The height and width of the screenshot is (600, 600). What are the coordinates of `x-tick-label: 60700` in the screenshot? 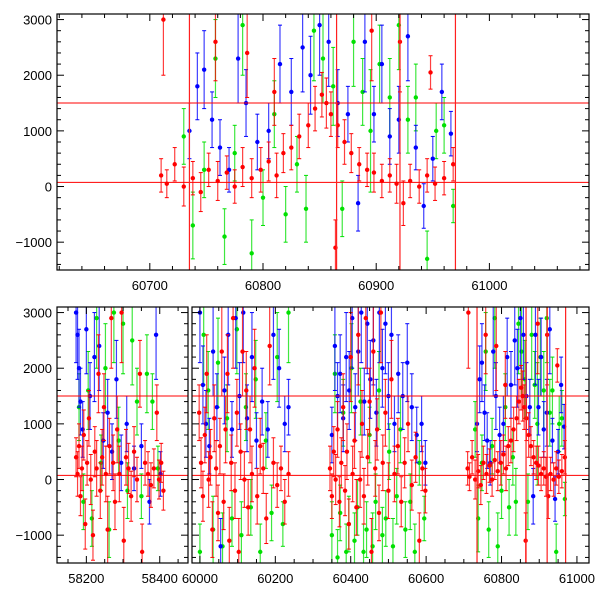 It's located at (150, 285).